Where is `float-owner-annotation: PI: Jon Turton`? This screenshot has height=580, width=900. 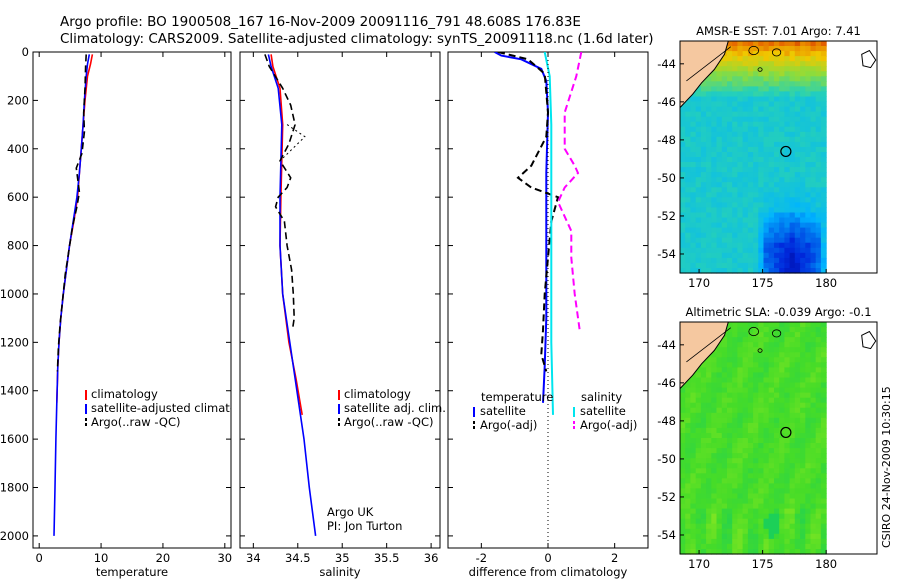 float-owner-annotation: PI: Jon Turton is located at coordinates (364, 526).